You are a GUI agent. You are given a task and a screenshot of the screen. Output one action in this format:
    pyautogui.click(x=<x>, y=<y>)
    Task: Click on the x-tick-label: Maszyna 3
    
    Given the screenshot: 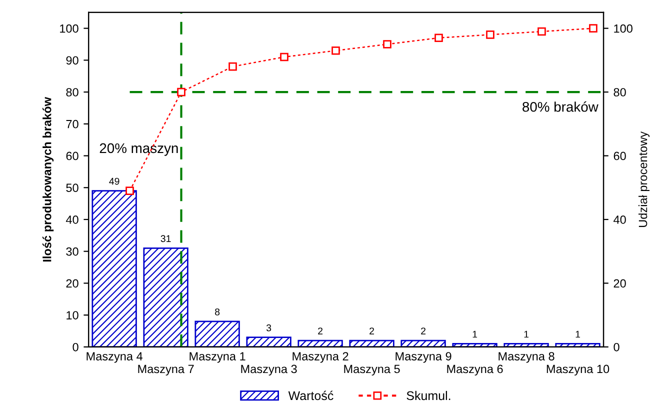 What is the action you would take?
    pyautogui.click(x=269, y=370)
    